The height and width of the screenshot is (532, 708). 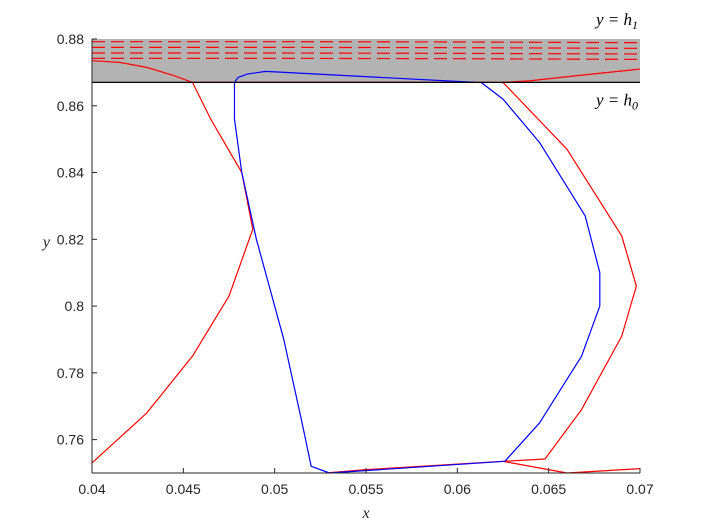 I want to click on x-tick-label: 0.055, so click(x=365, y=489).